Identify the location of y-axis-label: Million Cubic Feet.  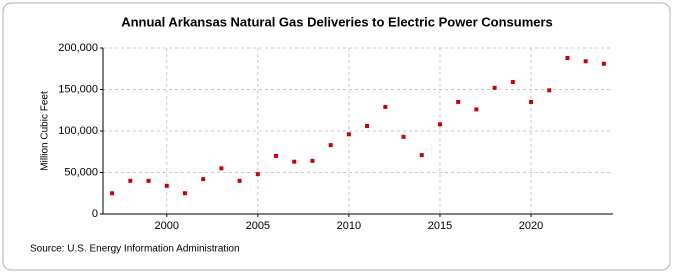
(45, 131).